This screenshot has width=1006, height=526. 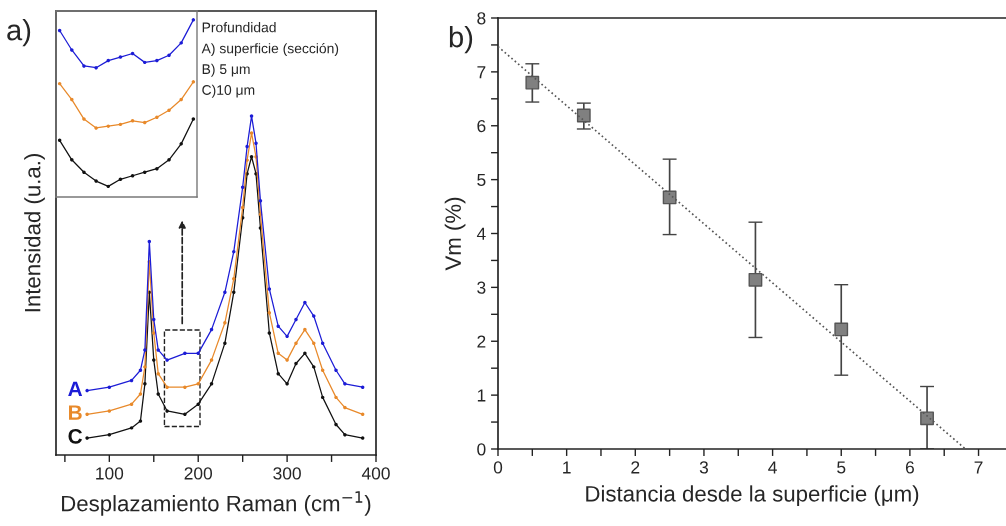 What do you see at coordinates (110, 473) in the screenshot?
I see `x-tick-label: 100` at bounding box center [110, 473].